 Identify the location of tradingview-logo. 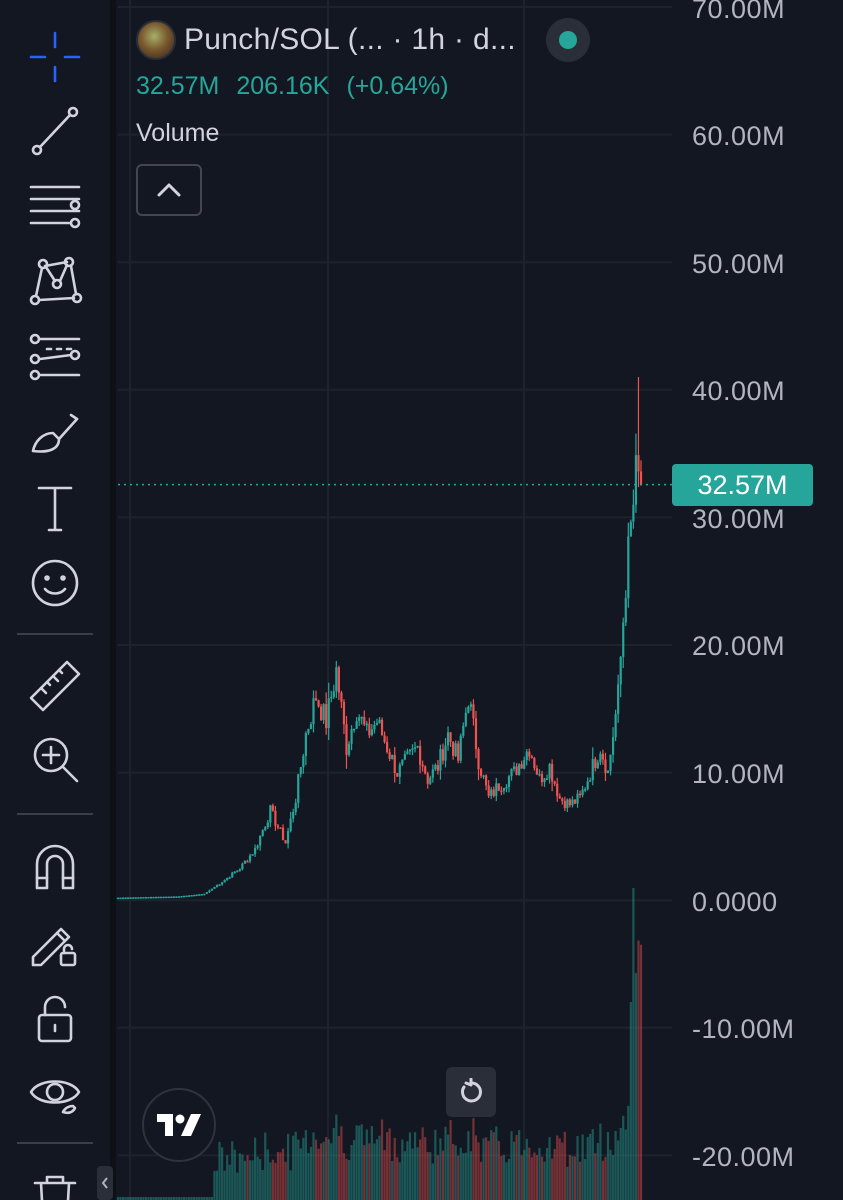
(179, 1125).